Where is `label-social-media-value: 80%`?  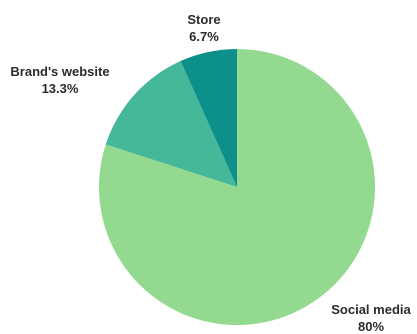
label-social-media-value: 80% is located at coordinates (371, 326).